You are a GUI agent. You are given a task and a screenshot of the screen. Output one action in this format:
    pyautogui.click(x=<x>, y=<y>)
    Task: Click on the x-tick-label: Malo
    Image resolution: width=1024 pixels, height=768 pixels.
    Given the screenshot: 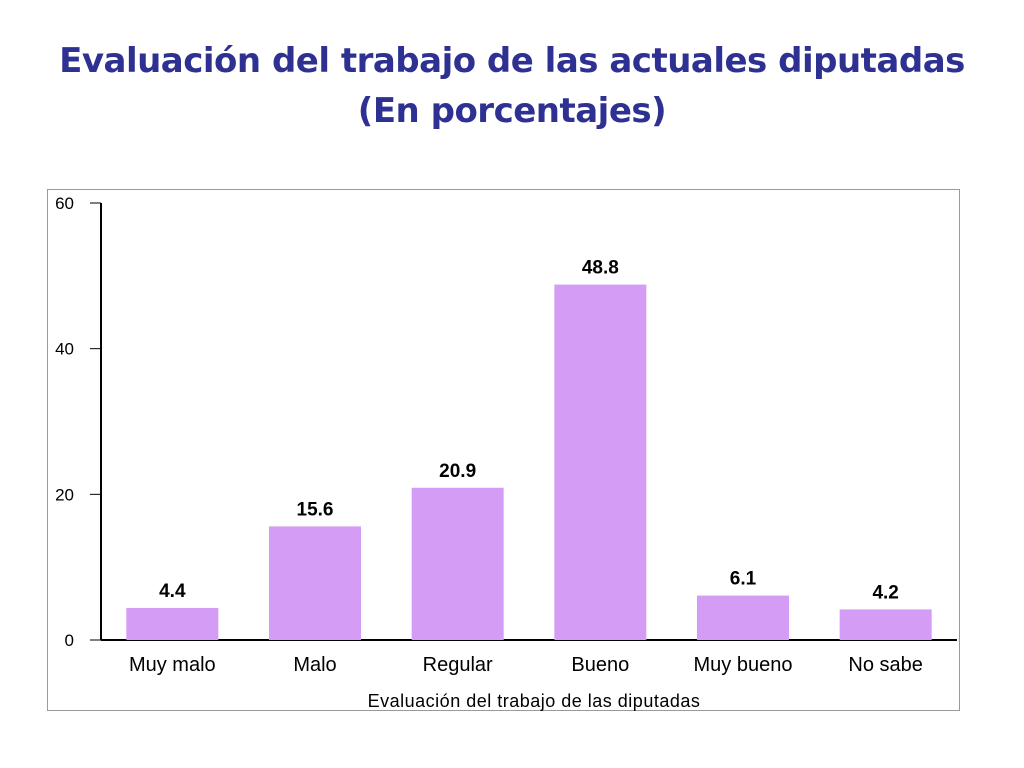 What is the action you would take?
    pyautogui.click(x=314, y=665)
    